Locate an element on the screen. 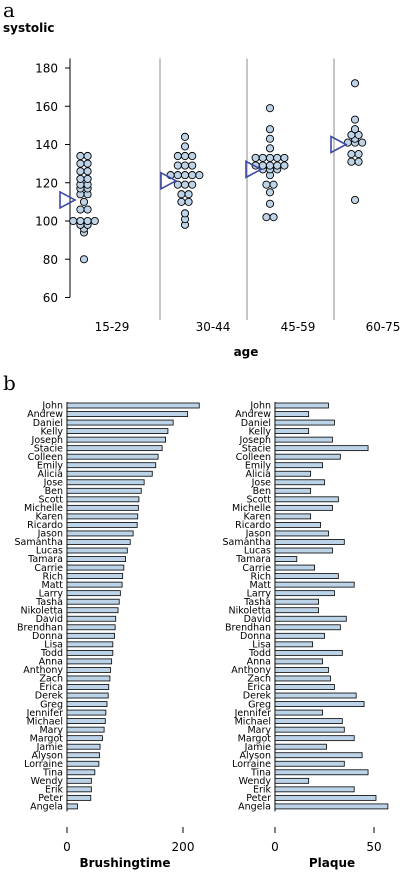 This screenshot has height=872, width=400. x-tick-label: 200 is located at coordinates (183, 847).